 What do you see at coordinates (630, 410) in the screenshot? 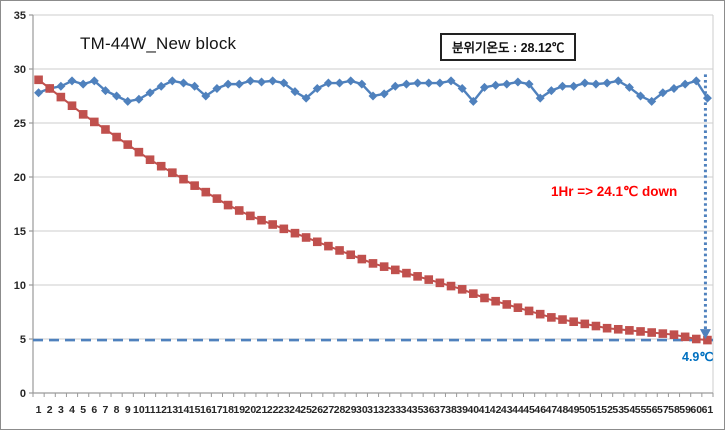
I see `svg-text: 54` at bounding box center [630, 410].